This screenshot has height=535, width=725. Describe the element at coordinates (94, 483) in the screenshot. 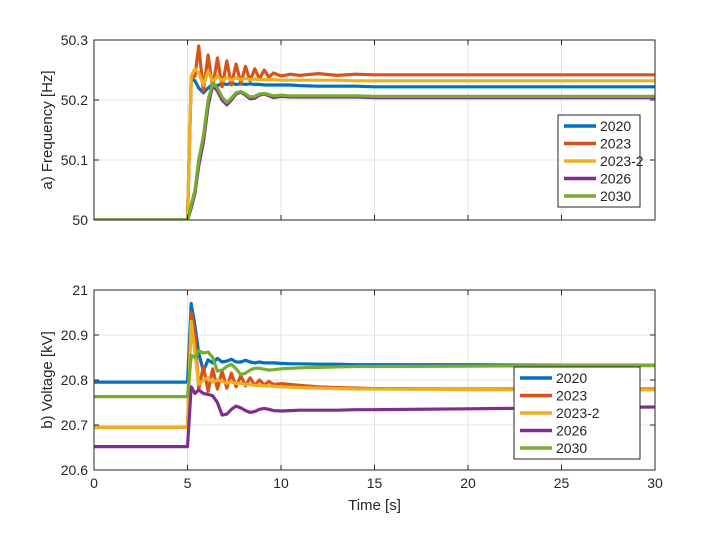

I see `x-tick-label: 0` at that location.